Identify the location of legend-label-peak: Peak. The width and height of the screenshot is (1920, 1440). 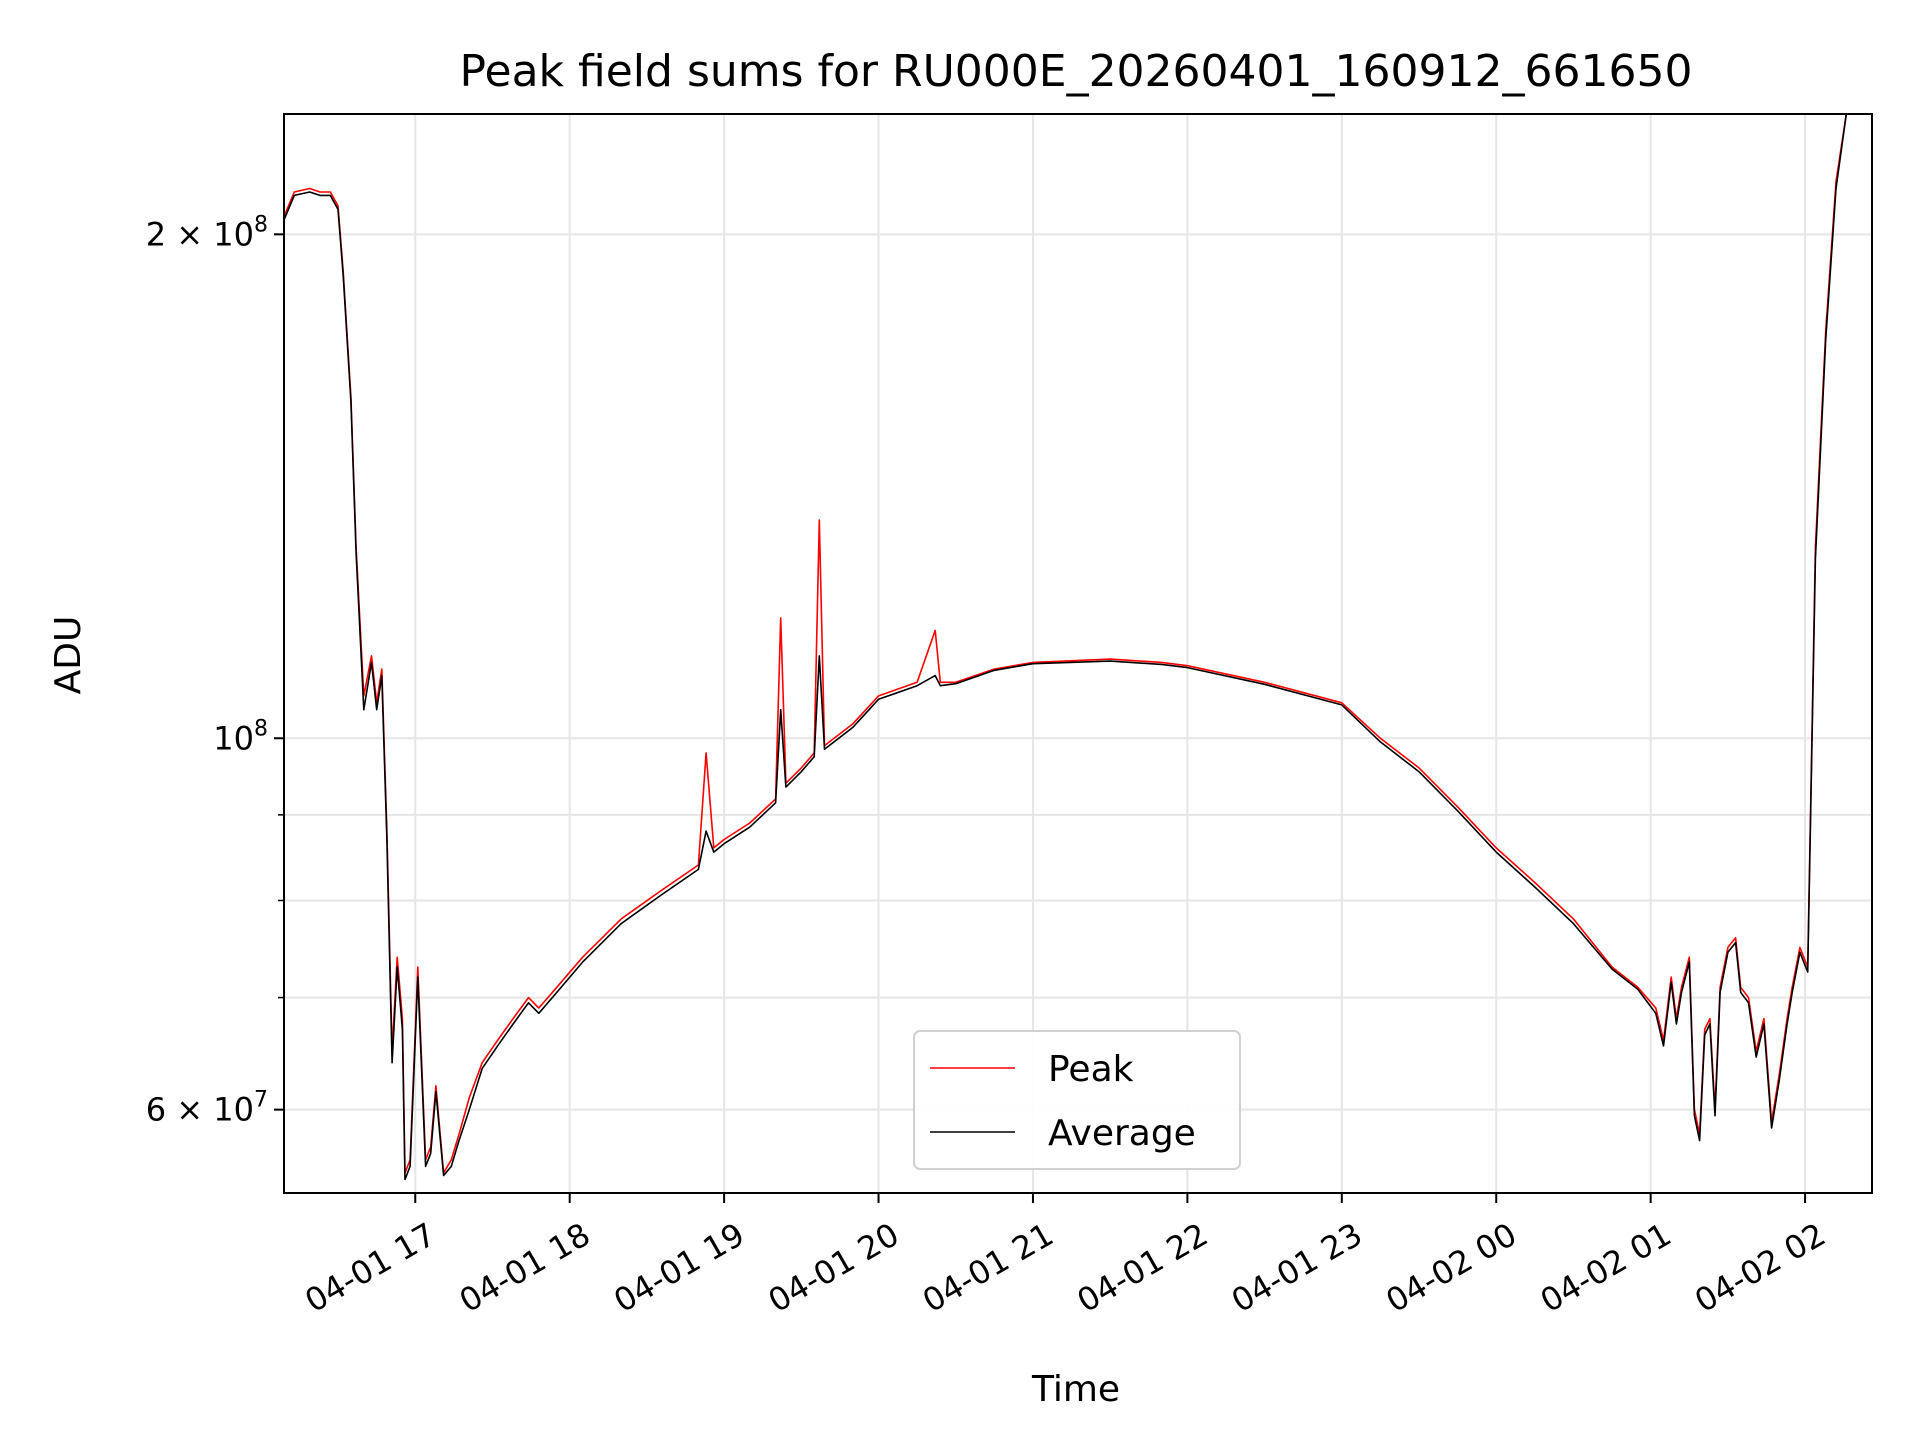
(1091, 1069).